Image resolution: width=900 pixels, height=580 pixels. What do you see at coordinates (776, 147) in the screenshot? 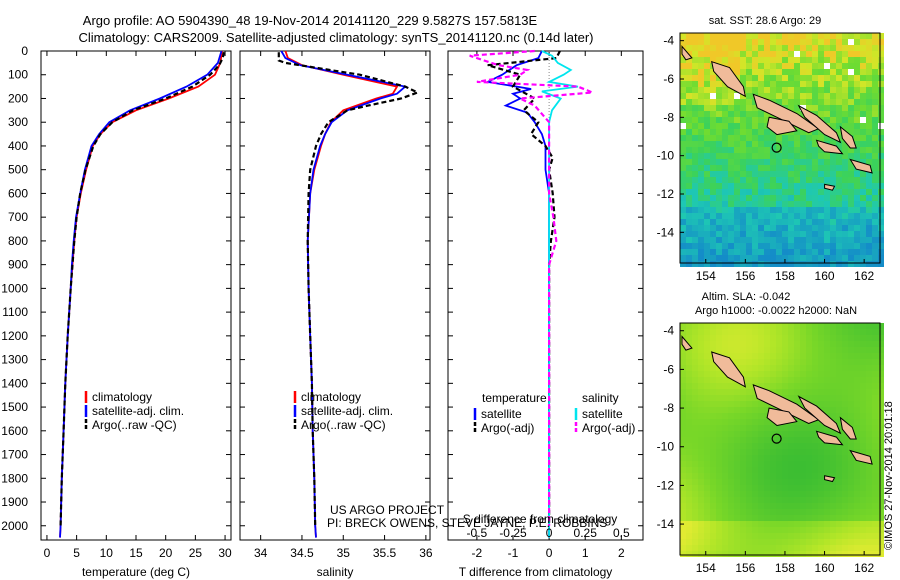
I see `argo-position-marker` at bounding box center [776, 147].